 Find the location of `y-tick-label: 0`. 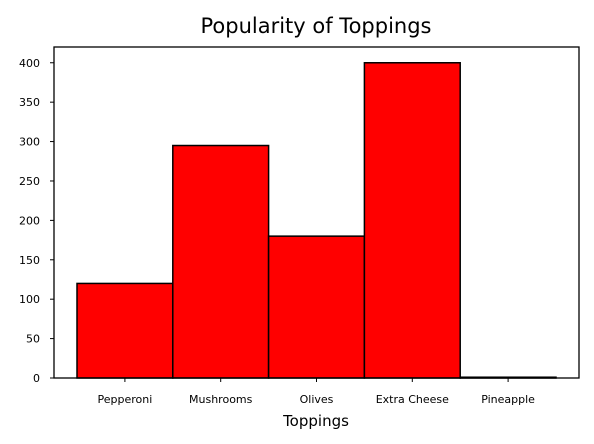

y-tick-label: 0 is located at coordinates (36, 378).